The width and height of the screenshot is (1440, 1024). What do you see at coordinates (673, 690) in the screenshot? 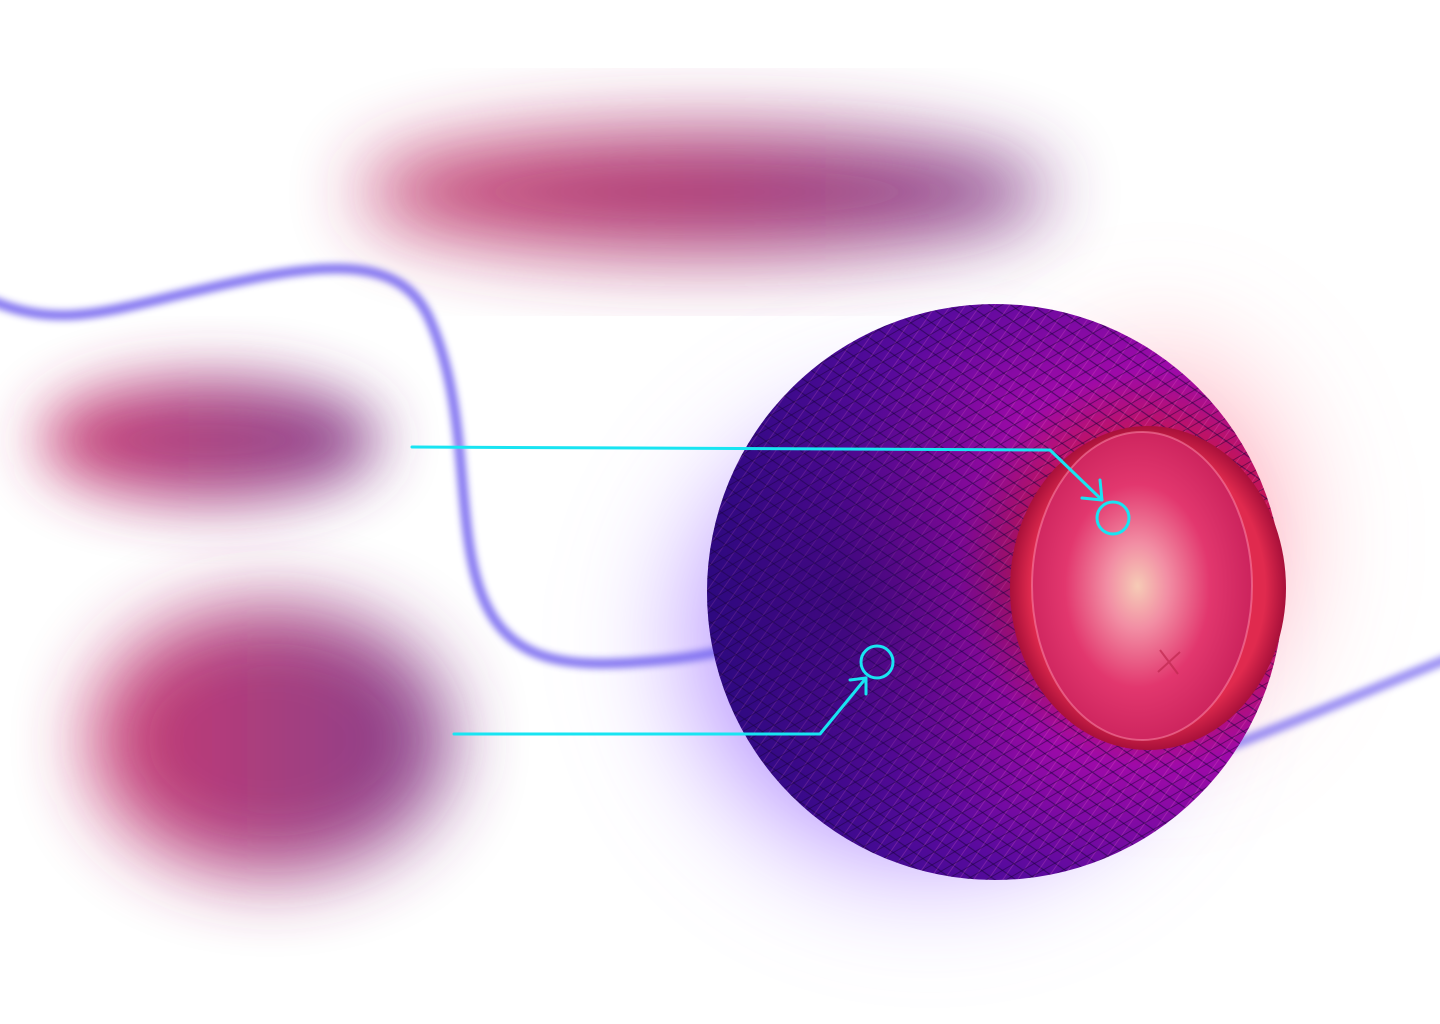
I see `mesh-fabric-callout` at bounding box center [673, 690].